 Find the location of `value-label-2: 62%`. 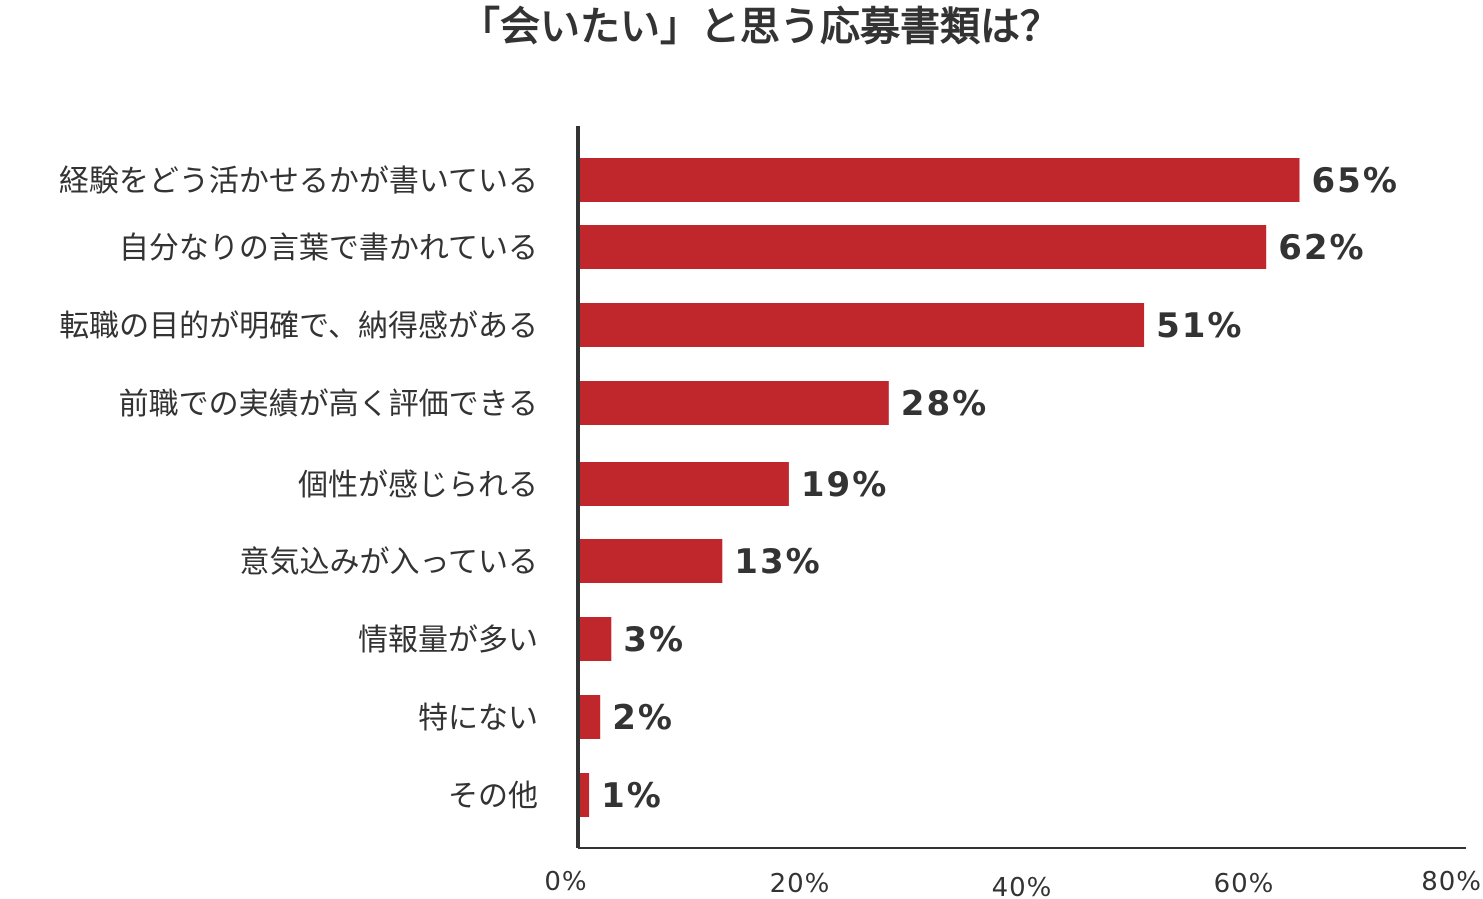

value-label-2: 62% is located at coordinates (1321, 248).